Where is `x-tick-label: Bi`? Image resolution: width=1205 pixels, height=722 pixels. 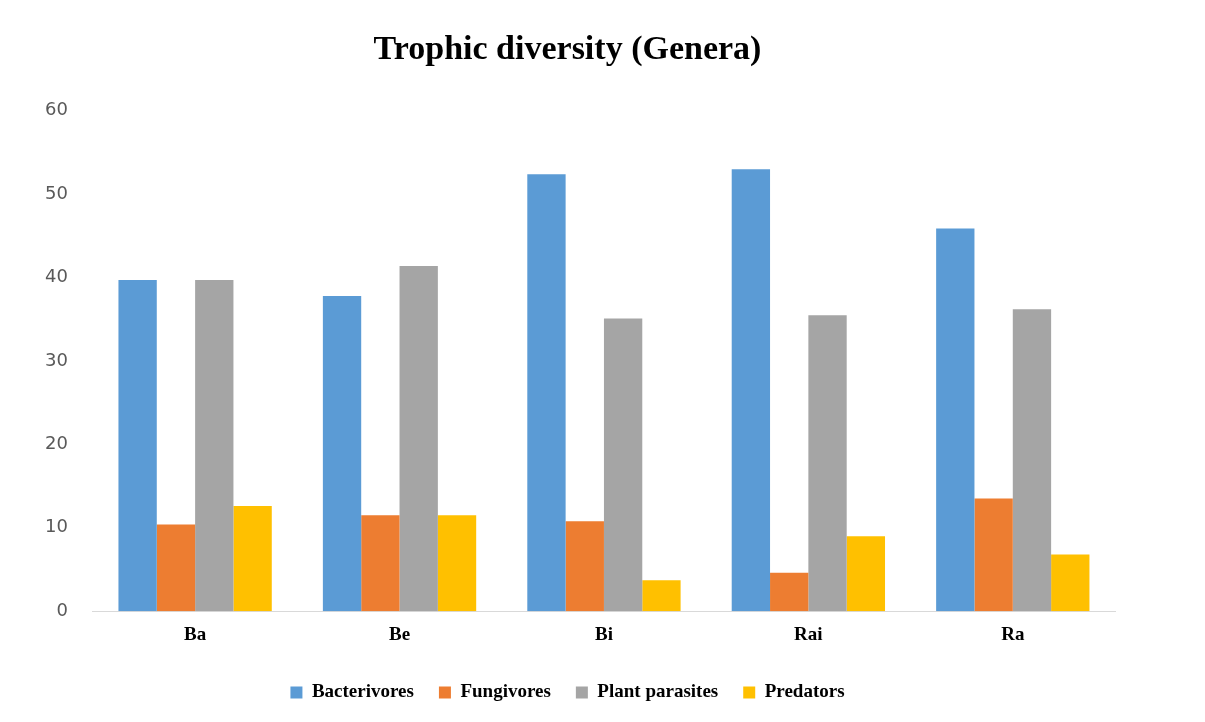 x-tick-label: Bi is located at coordinates (603, 633).